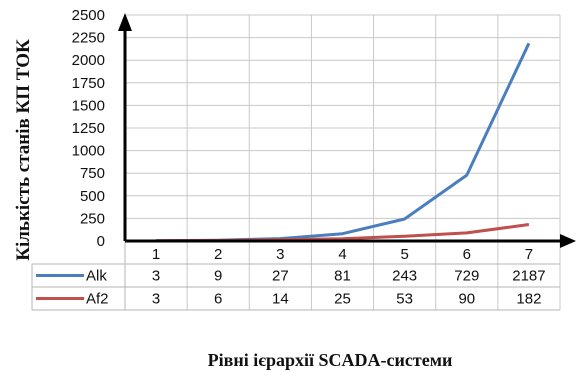  What do you see at coordinates (88, 151) in the screenshot?
I see `y-tick-label: 1000` at bounding box center [88, 151].